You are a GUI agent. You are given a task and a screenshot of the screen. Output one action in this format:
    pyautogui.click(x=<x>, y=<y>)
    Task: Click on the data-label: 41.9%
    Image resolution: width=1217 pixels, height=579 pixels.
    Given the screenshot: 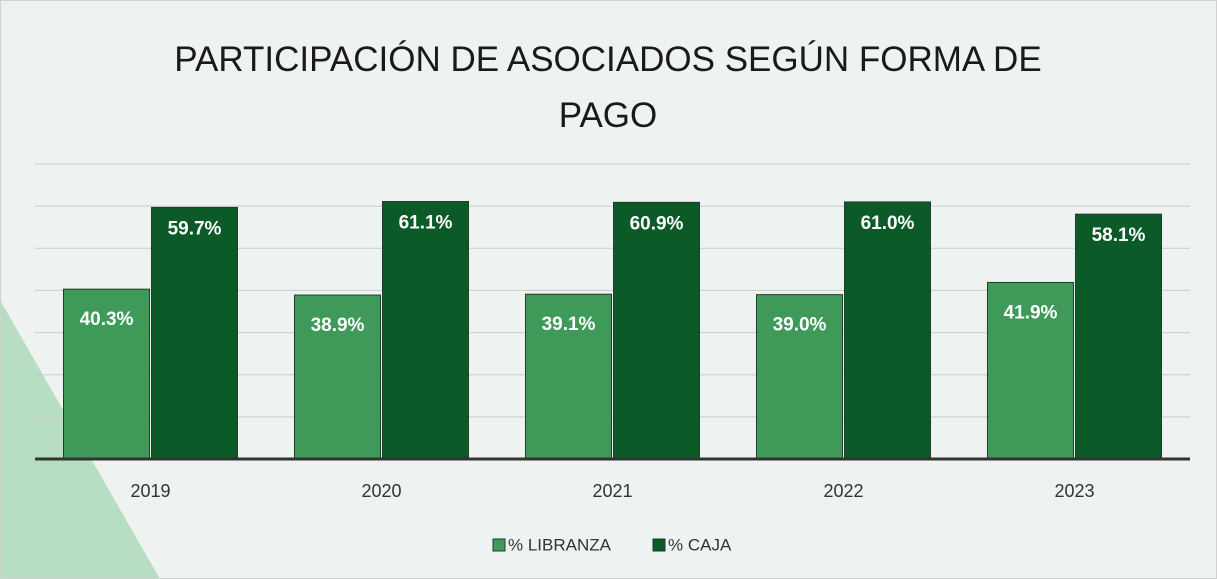 What is the action you would take?
    pyautogui.click(x=1031, y=312)
    